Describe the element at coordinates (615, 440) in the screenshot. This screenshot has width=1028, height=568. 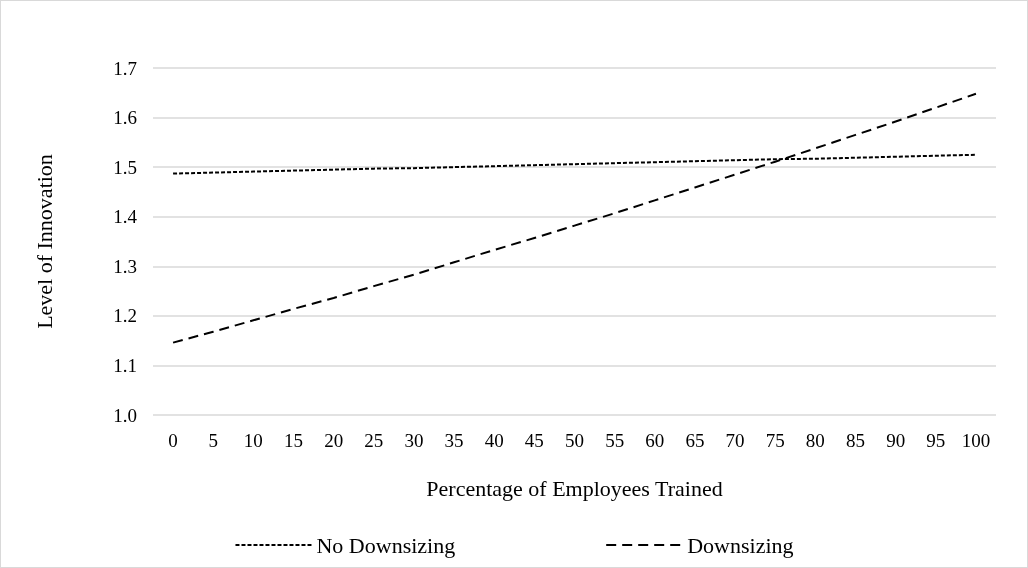
I see `x-tick-label: 55` at that location.